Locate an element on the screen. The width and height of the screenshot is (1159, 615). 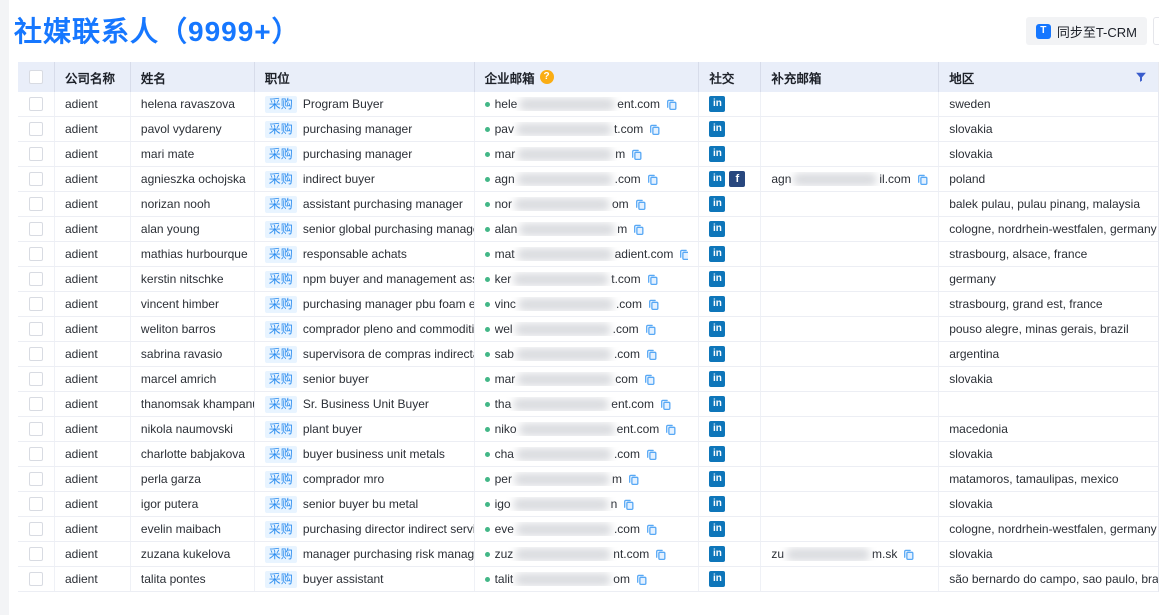
position-cell: 采购 indirect buyer is located at coordinates (365, 179).